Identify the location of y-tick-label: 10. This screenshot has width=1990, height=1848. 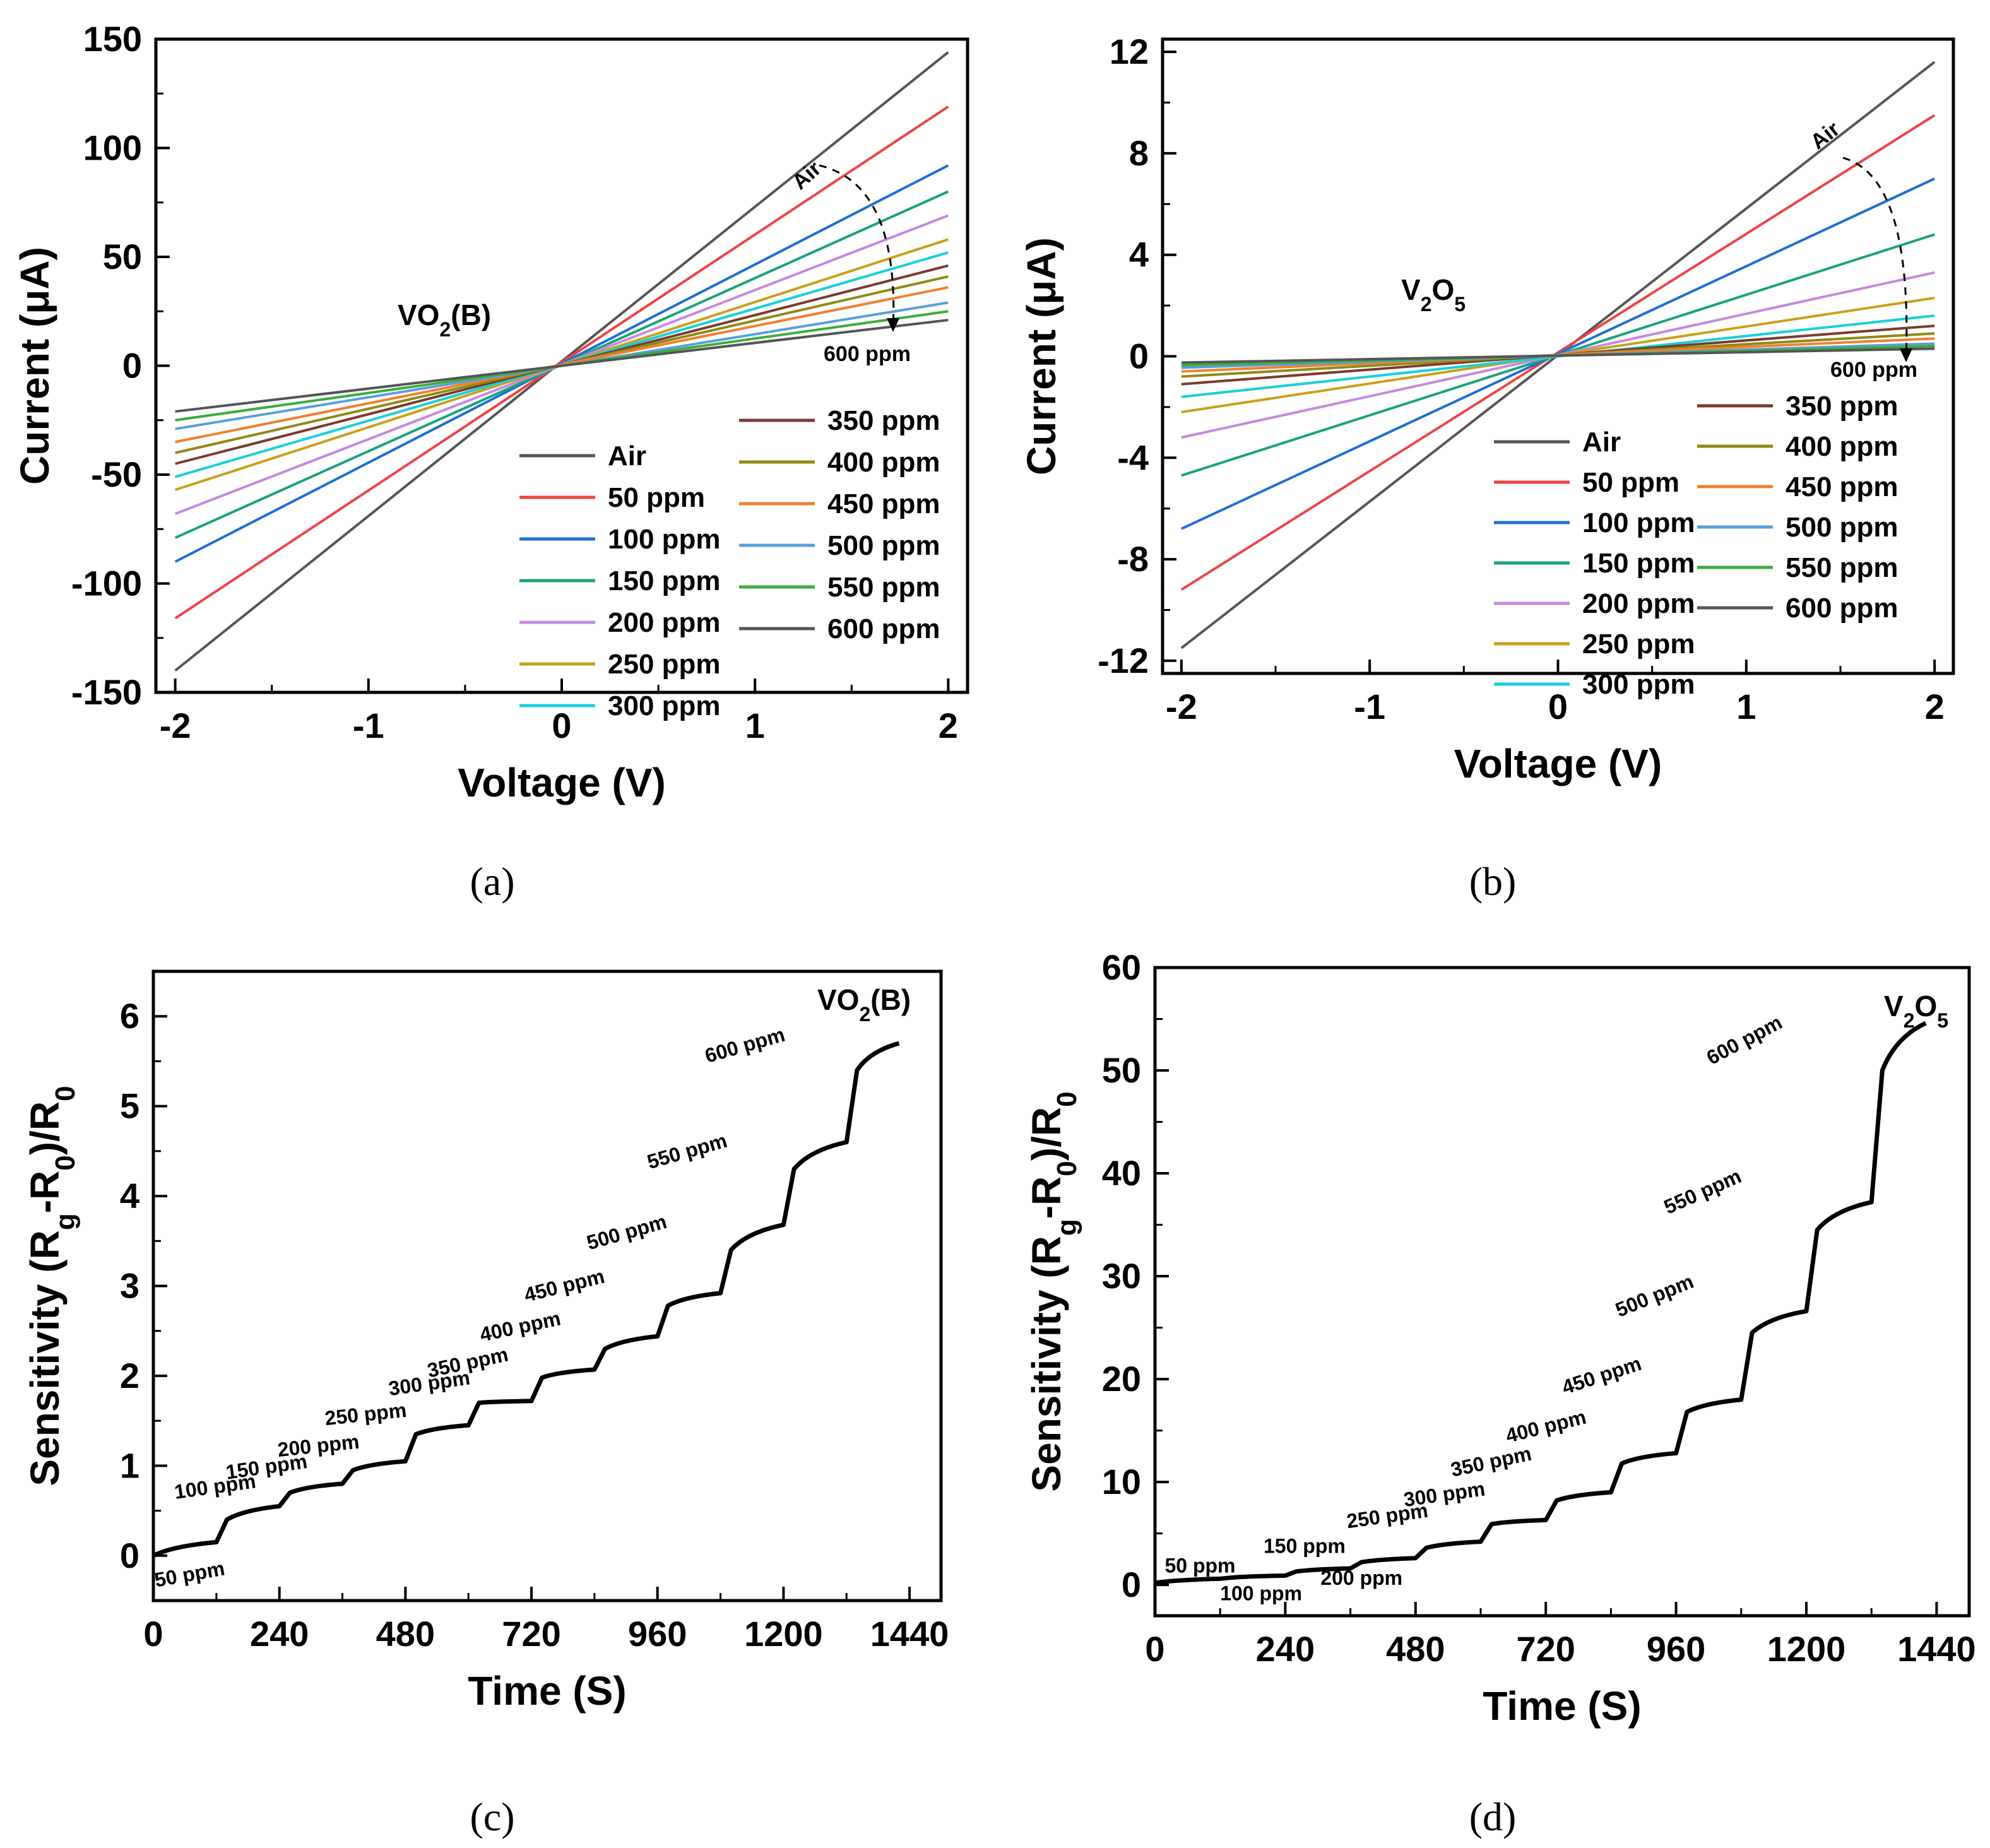
(1121, 1482).